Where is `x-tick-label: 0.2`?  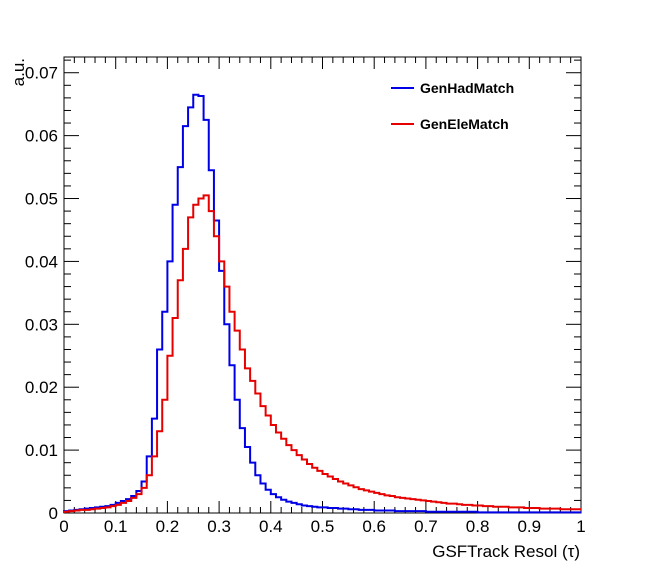 x-tick-label: 0.2 is located at coordinates (168, 526).